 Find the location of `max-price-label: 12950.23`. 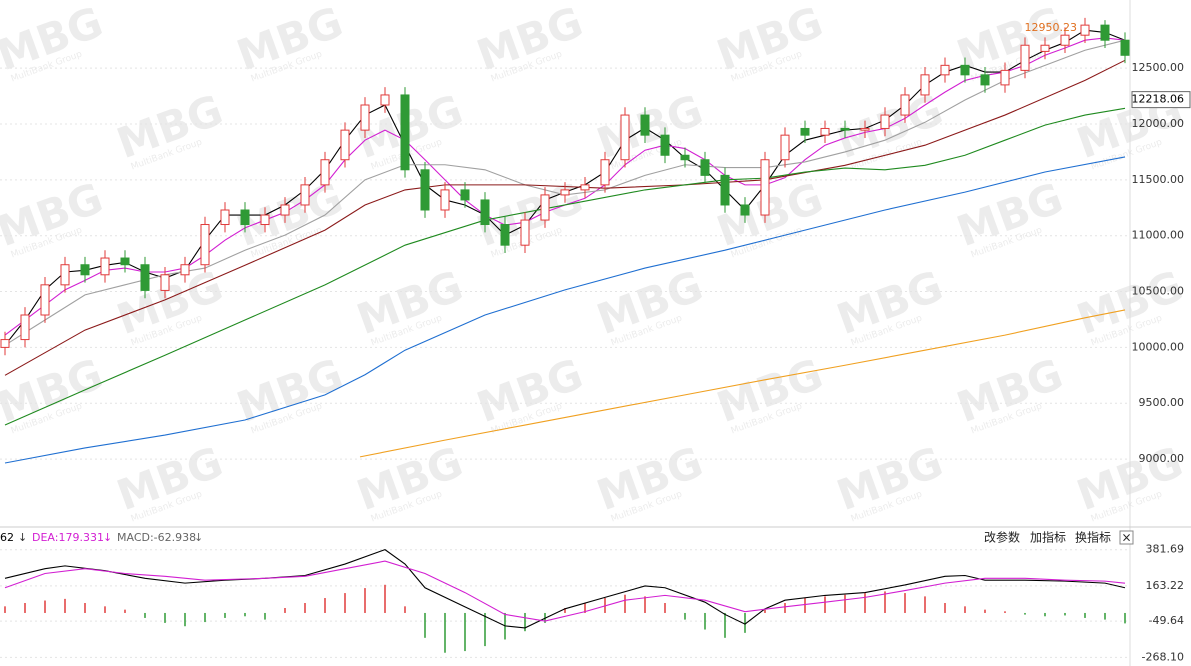

max-price-label: 12950.23 is located at coordinates (1051, 27).